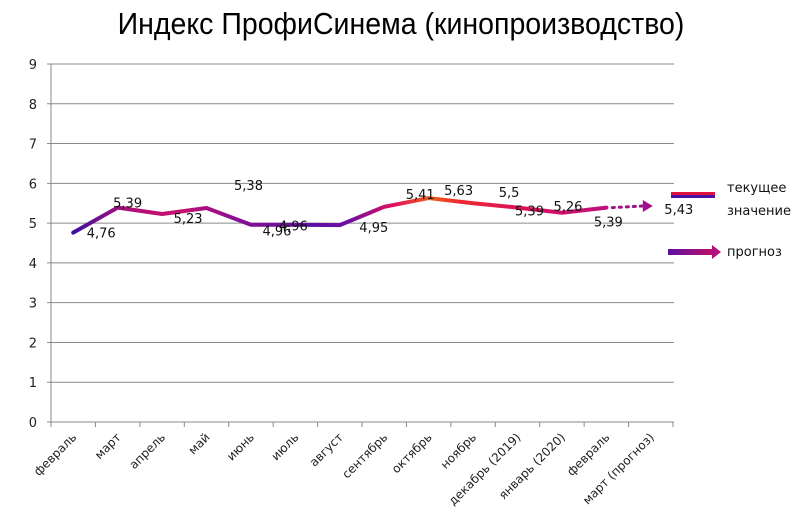 The image size is (802, 519). What do you see at coordinates (691, 252) in the screenshot?
I see `forecast-arrow-icon` at bounding box center [691, 252].